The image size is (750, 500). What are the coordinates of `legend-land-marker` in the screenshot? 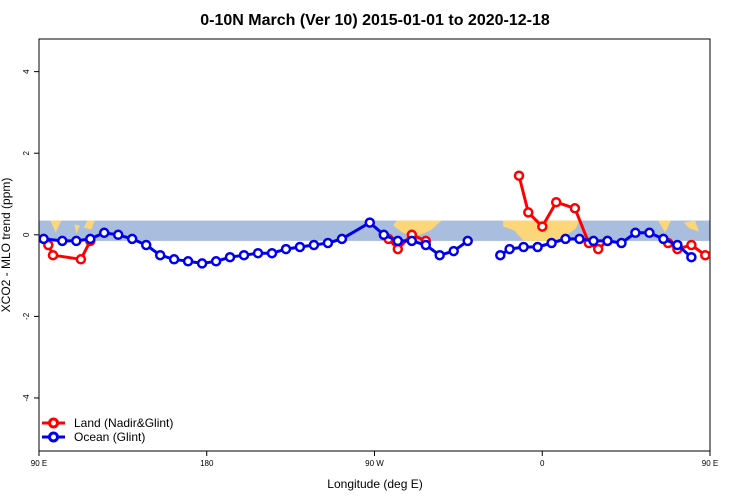 It's located at (53, 423).